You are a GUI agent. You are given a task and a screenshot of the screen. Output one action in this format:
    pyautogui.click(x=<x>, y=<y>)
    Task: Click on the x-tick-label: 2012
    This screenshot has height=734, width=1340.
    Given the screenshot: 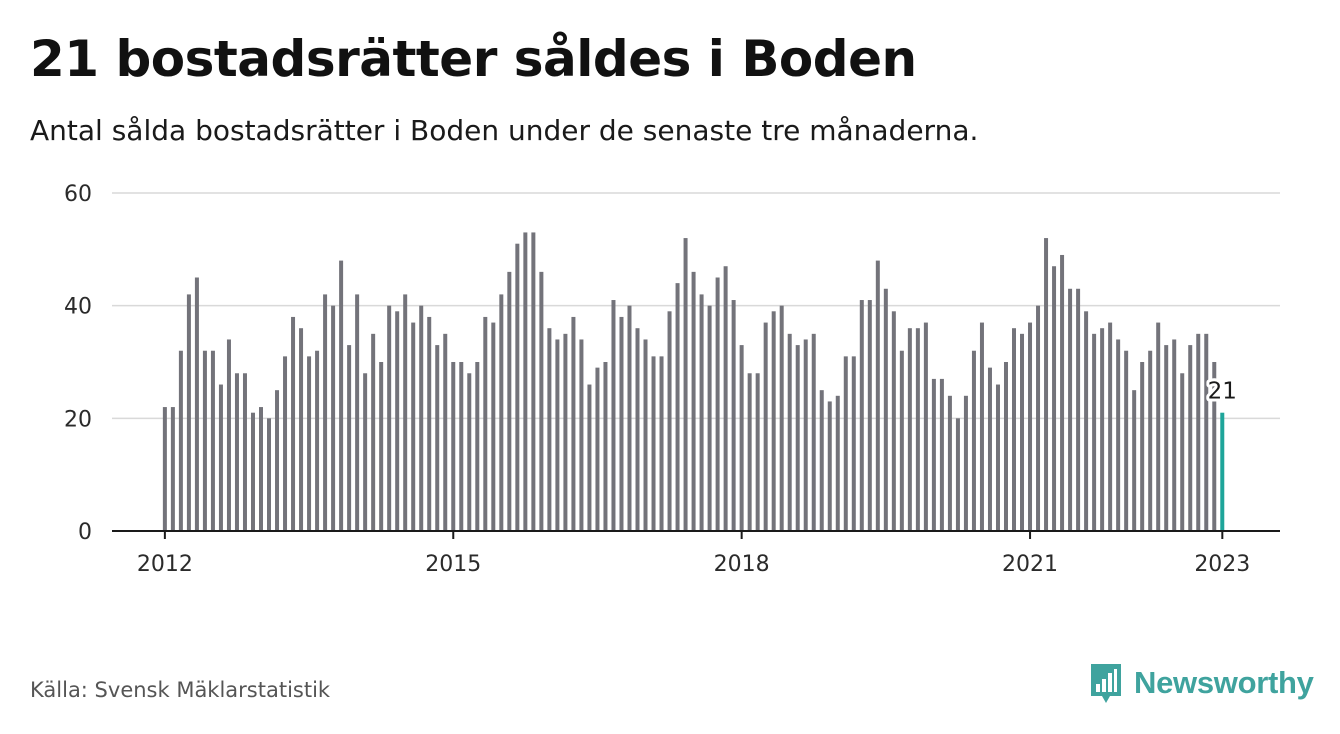 What is the action you would take?
    pyautogui.click(x=165, y=564)
    